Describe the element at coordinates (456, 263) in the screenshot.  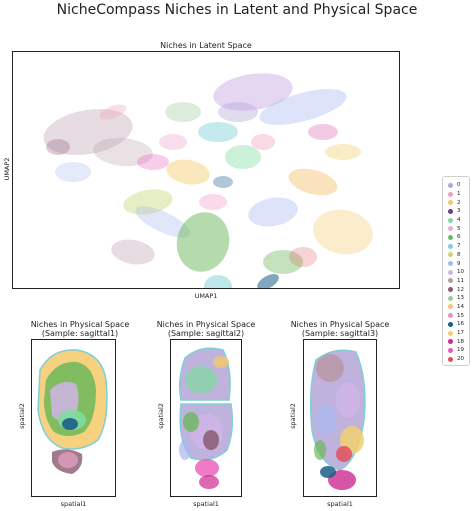
I see `legend-entry: 9` at that location.